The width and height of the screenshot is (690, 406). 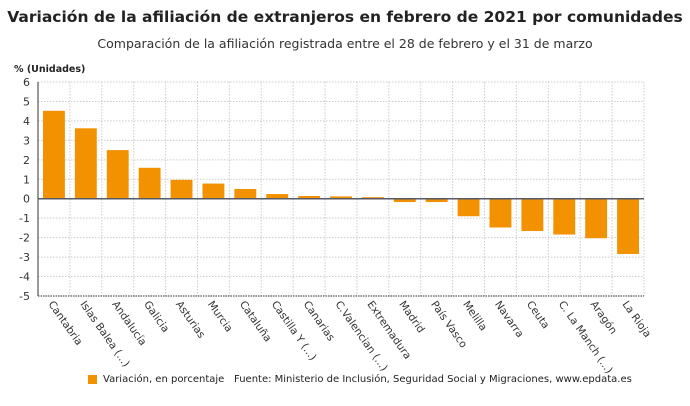 What do you see at coordinates (190, 320) in the screenshot?
I see `x-tick-label: Asturias` at bounding box center [190, 320].